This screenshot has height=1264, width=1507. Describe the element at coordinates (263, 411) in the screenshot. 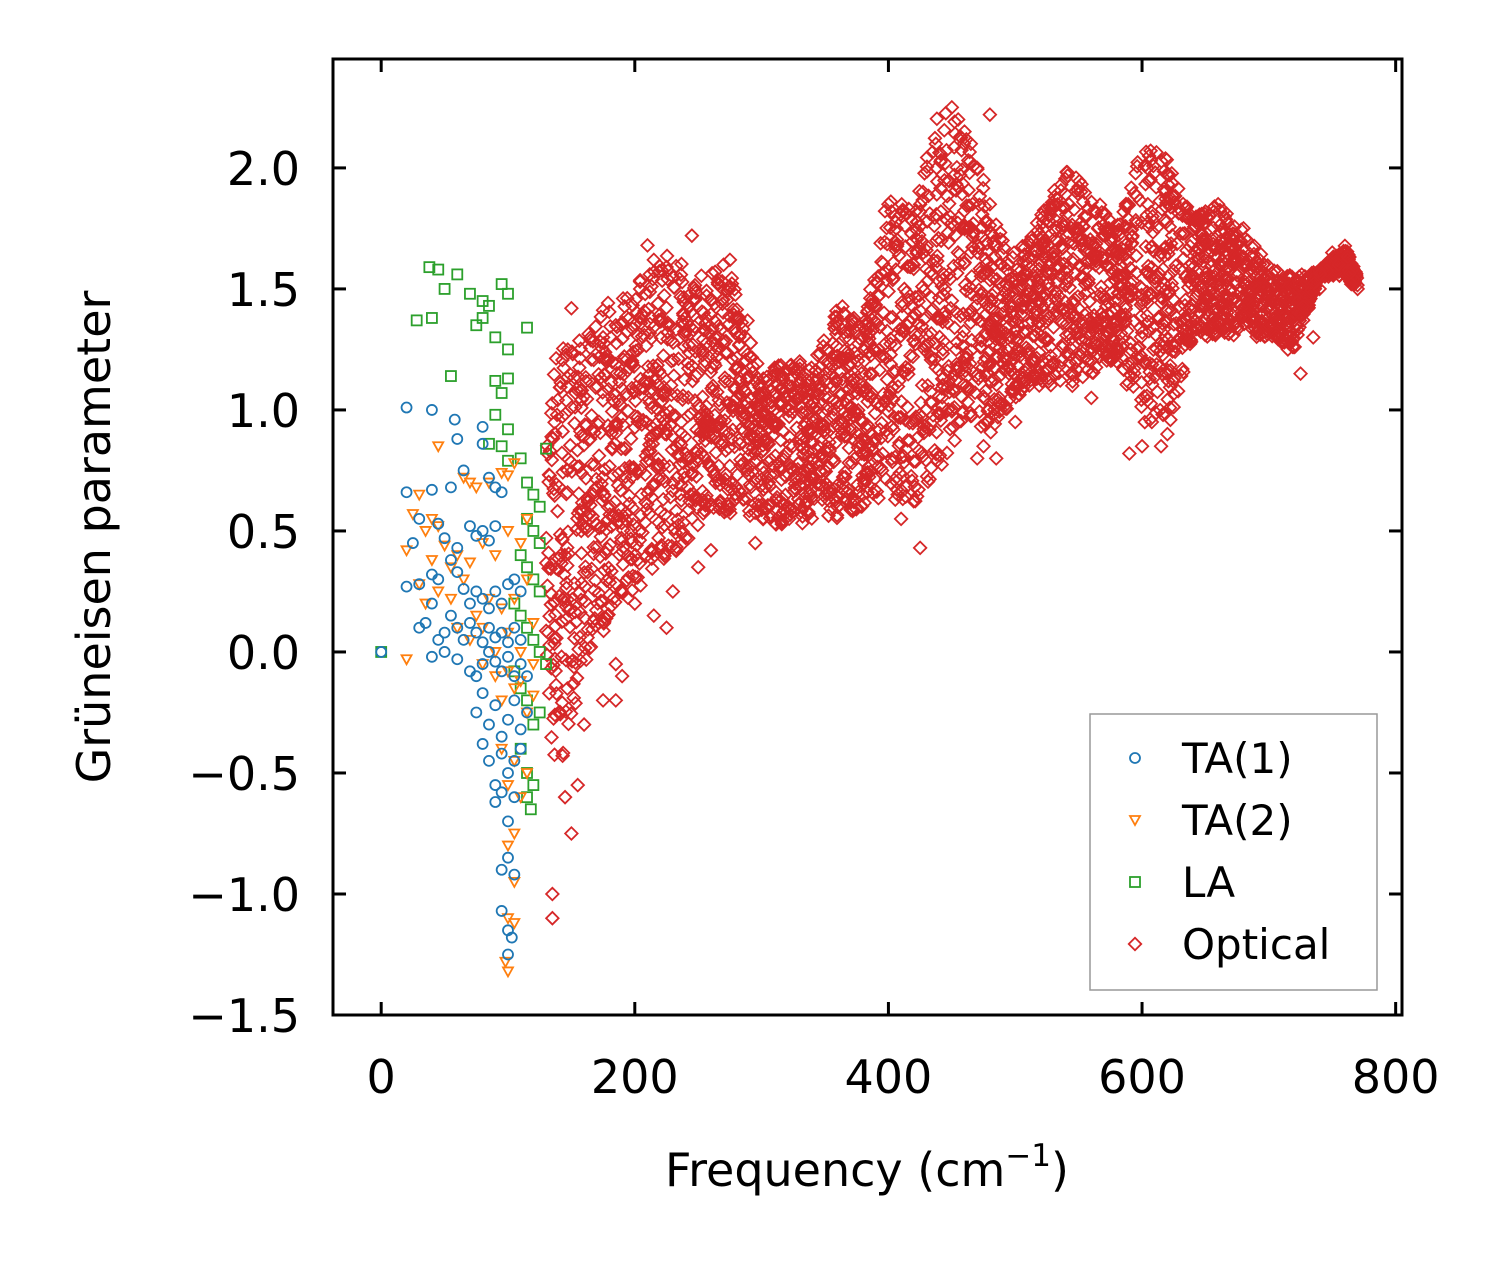

I see `y-tick-label: 1.0` at that location.